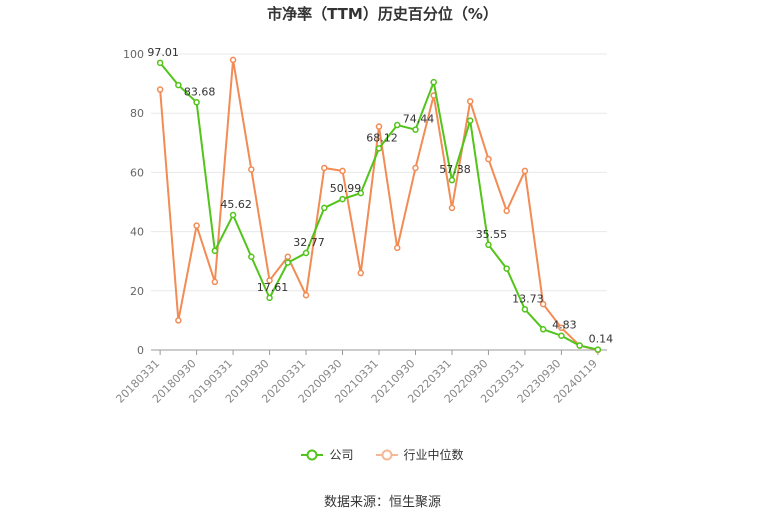  Describe the element at coordinates (133, 54) in the screenshot. I see `y-tick-label: 100` at that location.